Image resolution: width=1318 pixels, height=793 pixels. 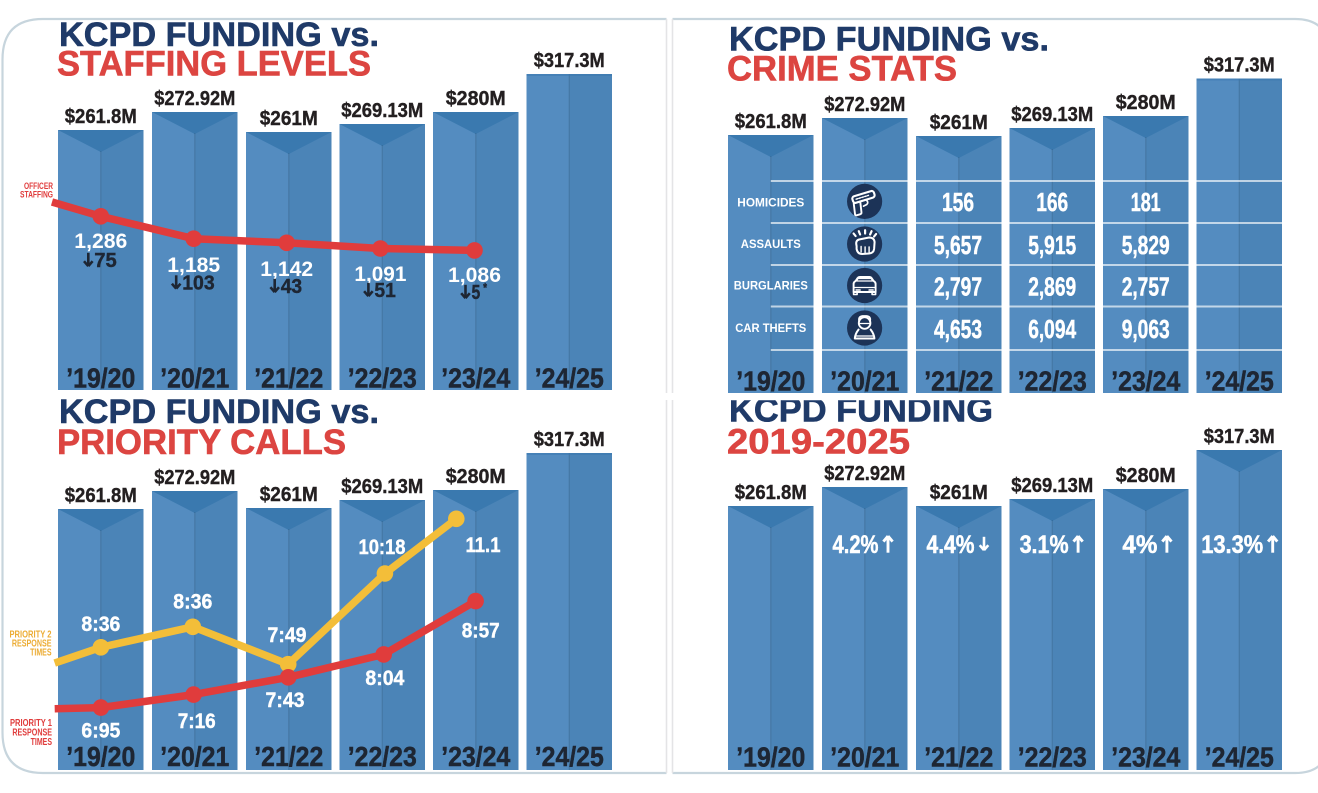 What do you see at coordinates (481, 631) in the screenshot?
I see `svg-text: 8:57` at bounding box center [481, 631].